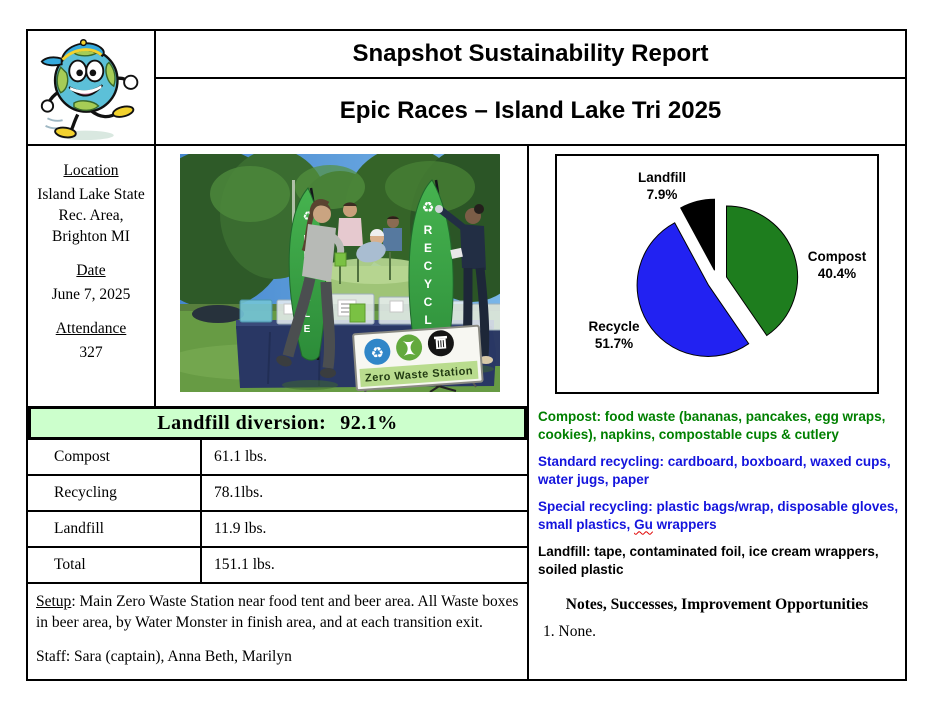  I want to click on person-walking, so click(311, 294).